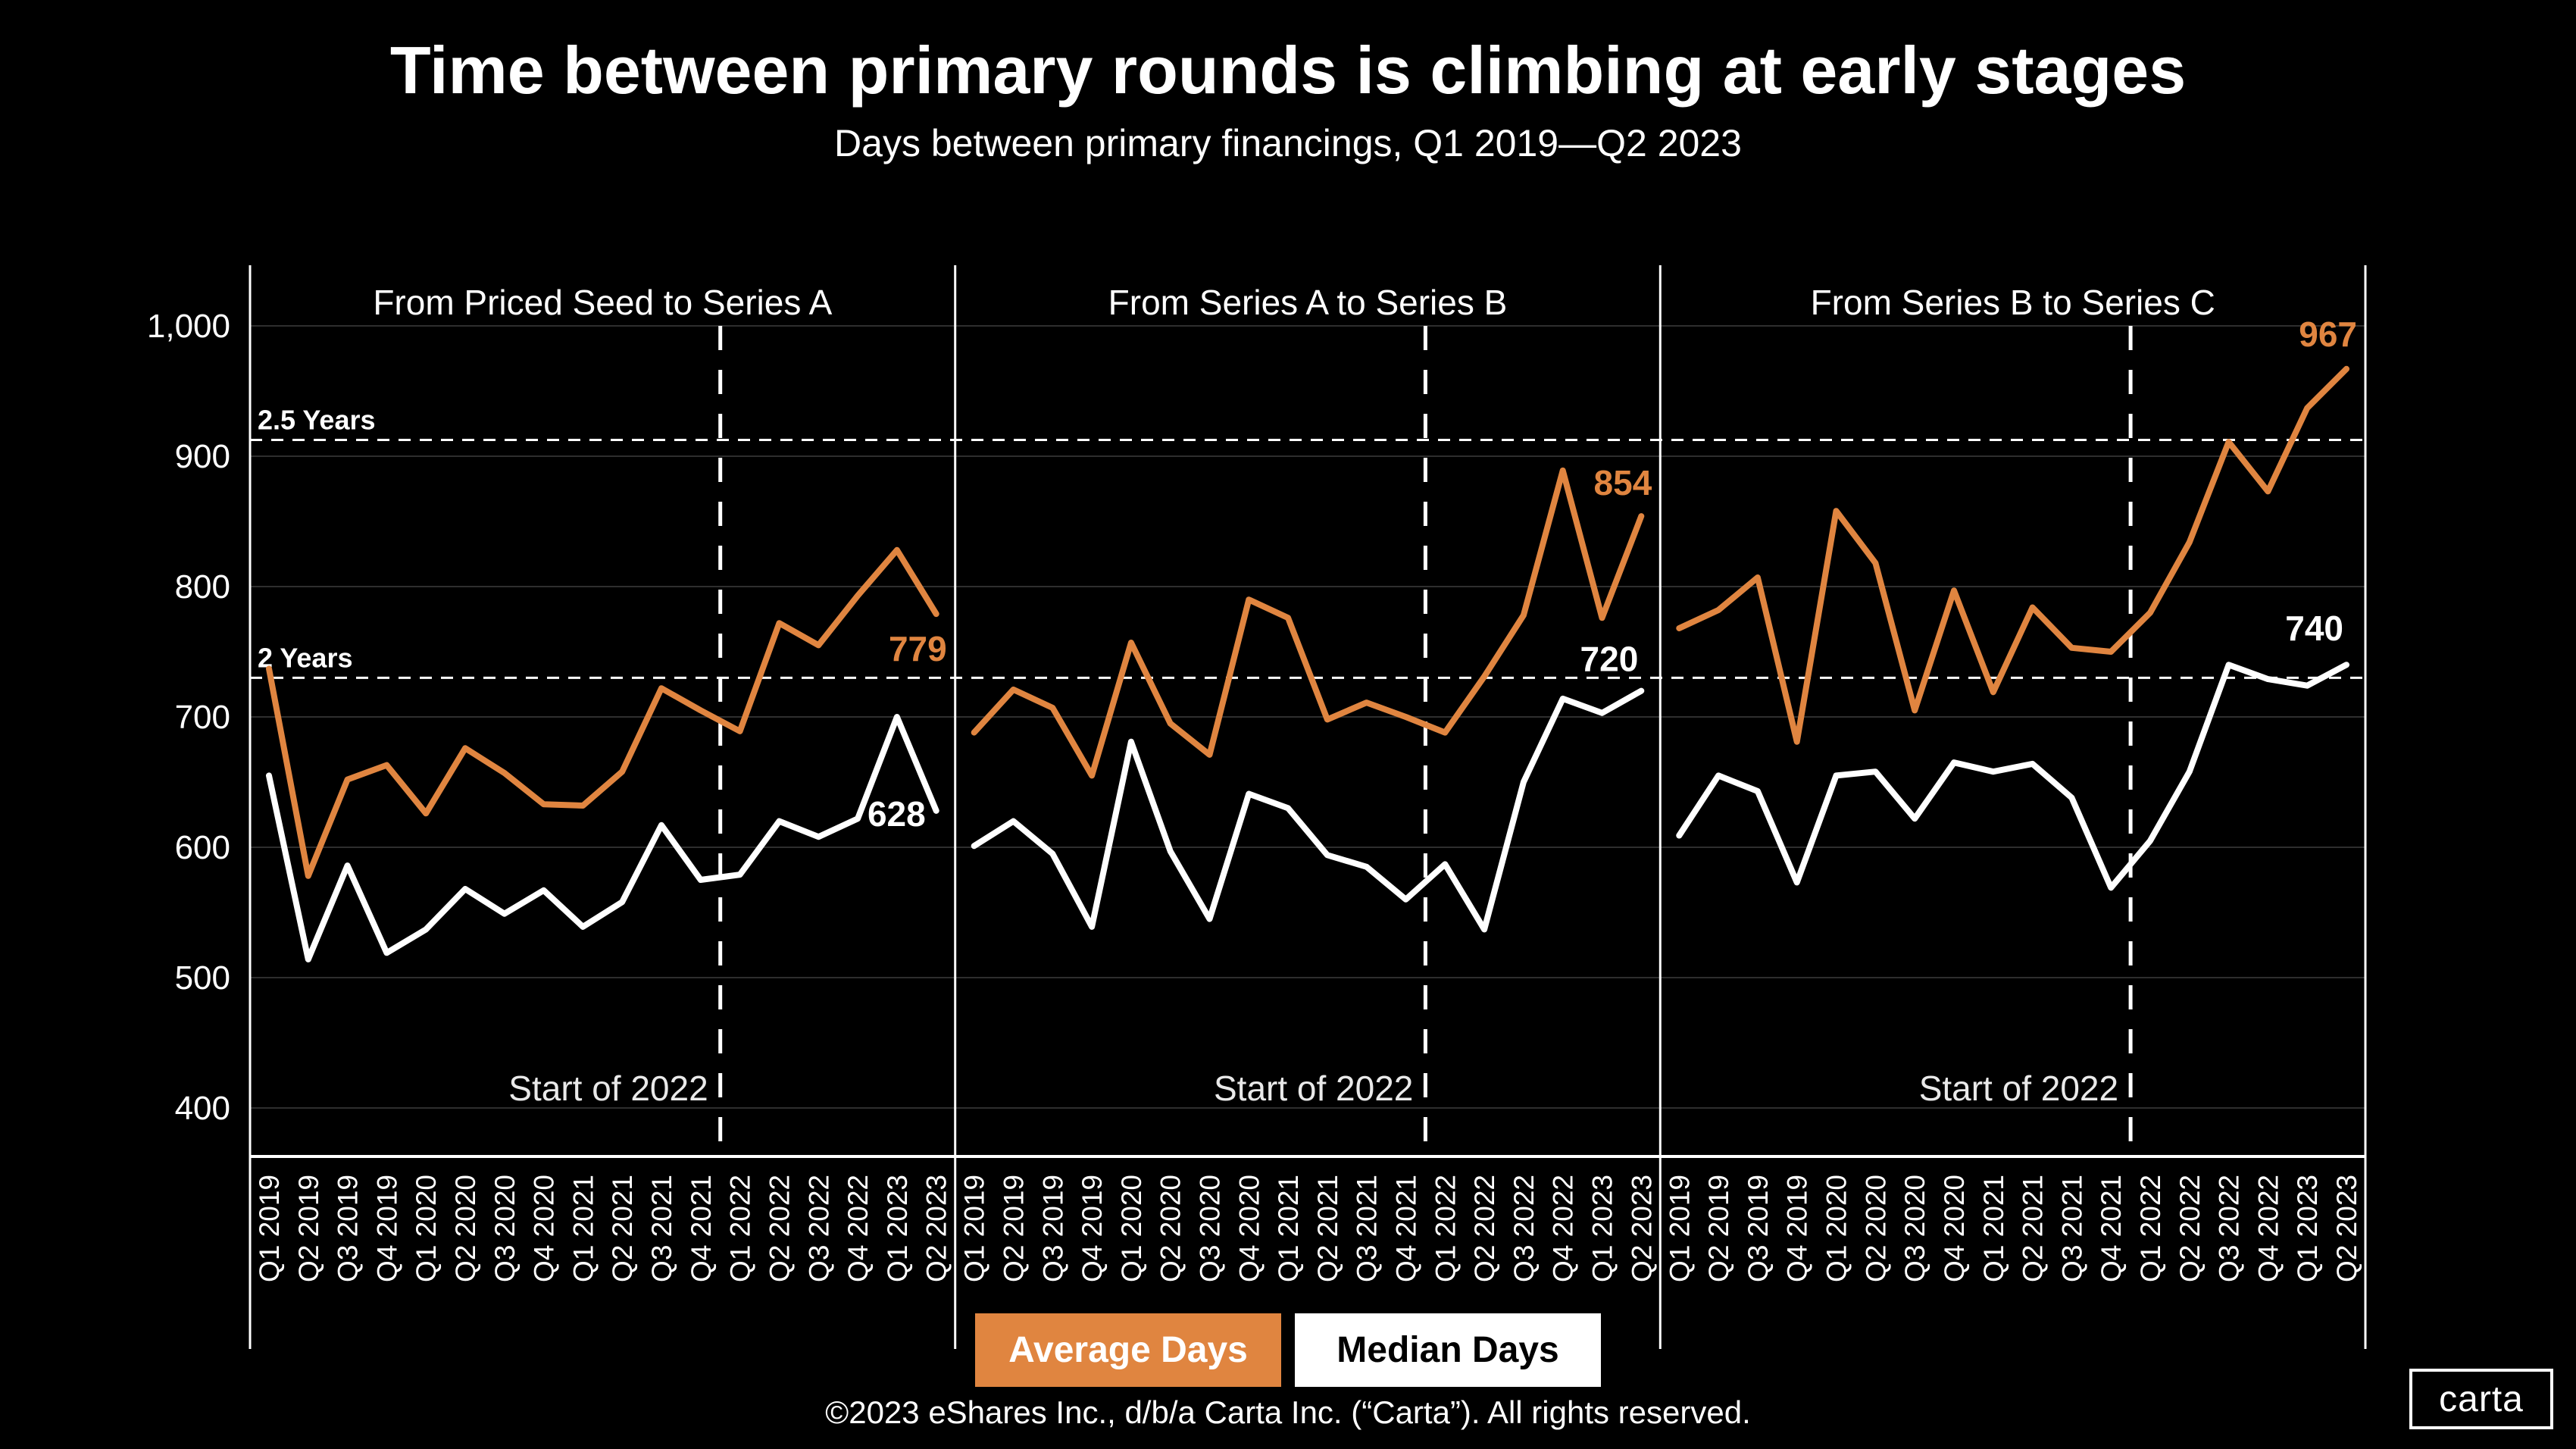  I want to click on legend-median-days-label: Median Days, so click(1447, 1350).